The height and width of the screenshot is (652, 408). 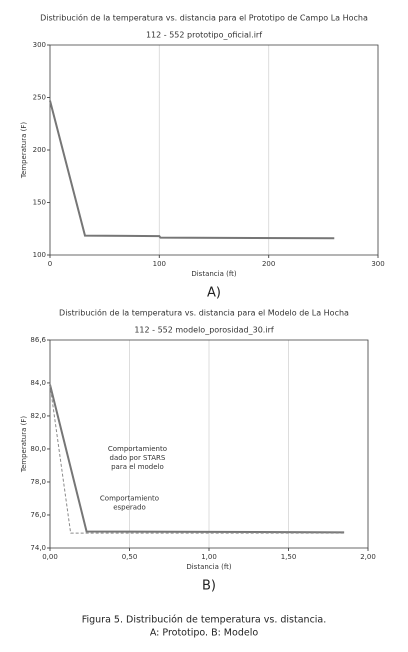 What do you see at coordinates (38, 340) in the screenshot?
I see `y-tick-label: 86,6` at bounding box center [38, 340].